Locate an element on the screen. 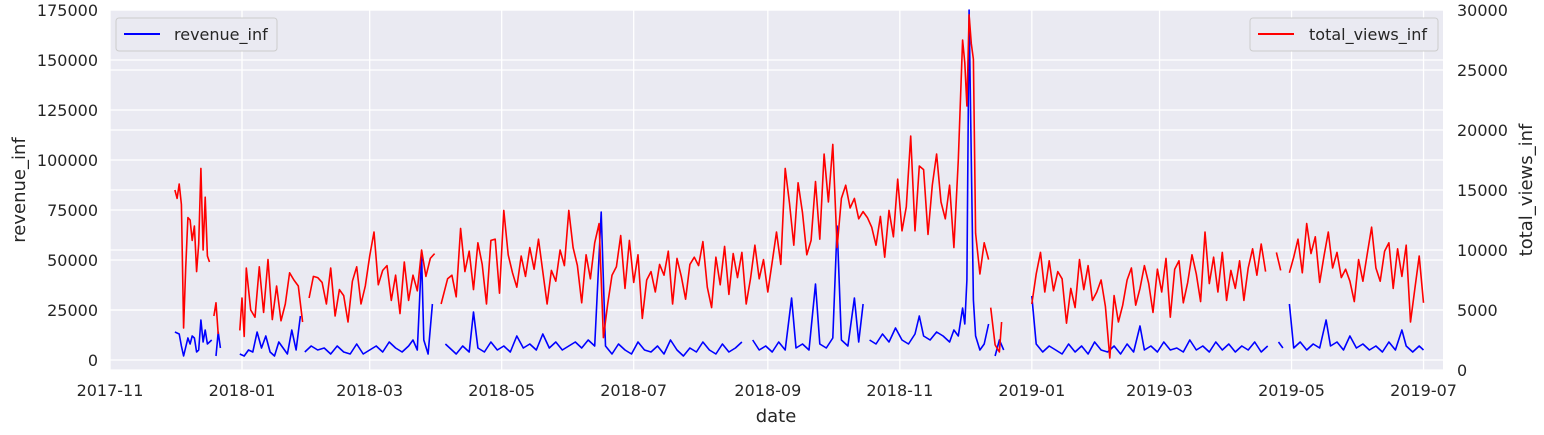 The height and width of the screenshot is (435, 1544). y-left-axis-label: revenue_inf is located at coordinates (19, 190).